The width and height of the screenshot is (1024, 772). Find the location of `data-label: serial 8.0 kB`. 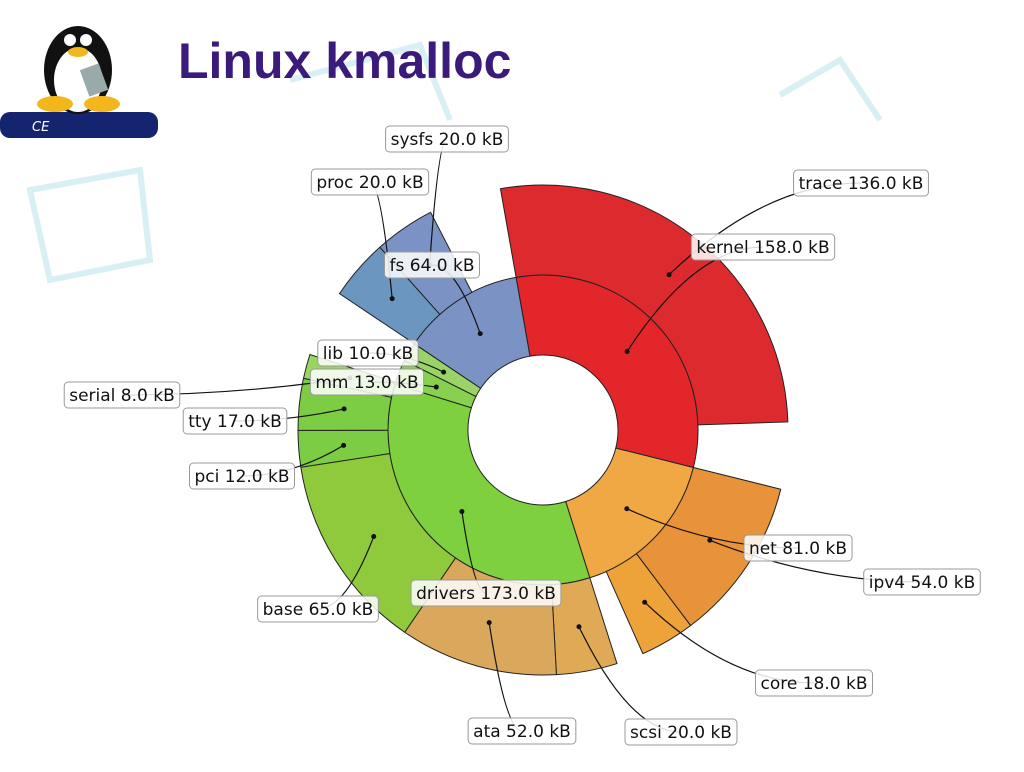

data-label: serial 8.0 kB is located at coordinates (122, 396).